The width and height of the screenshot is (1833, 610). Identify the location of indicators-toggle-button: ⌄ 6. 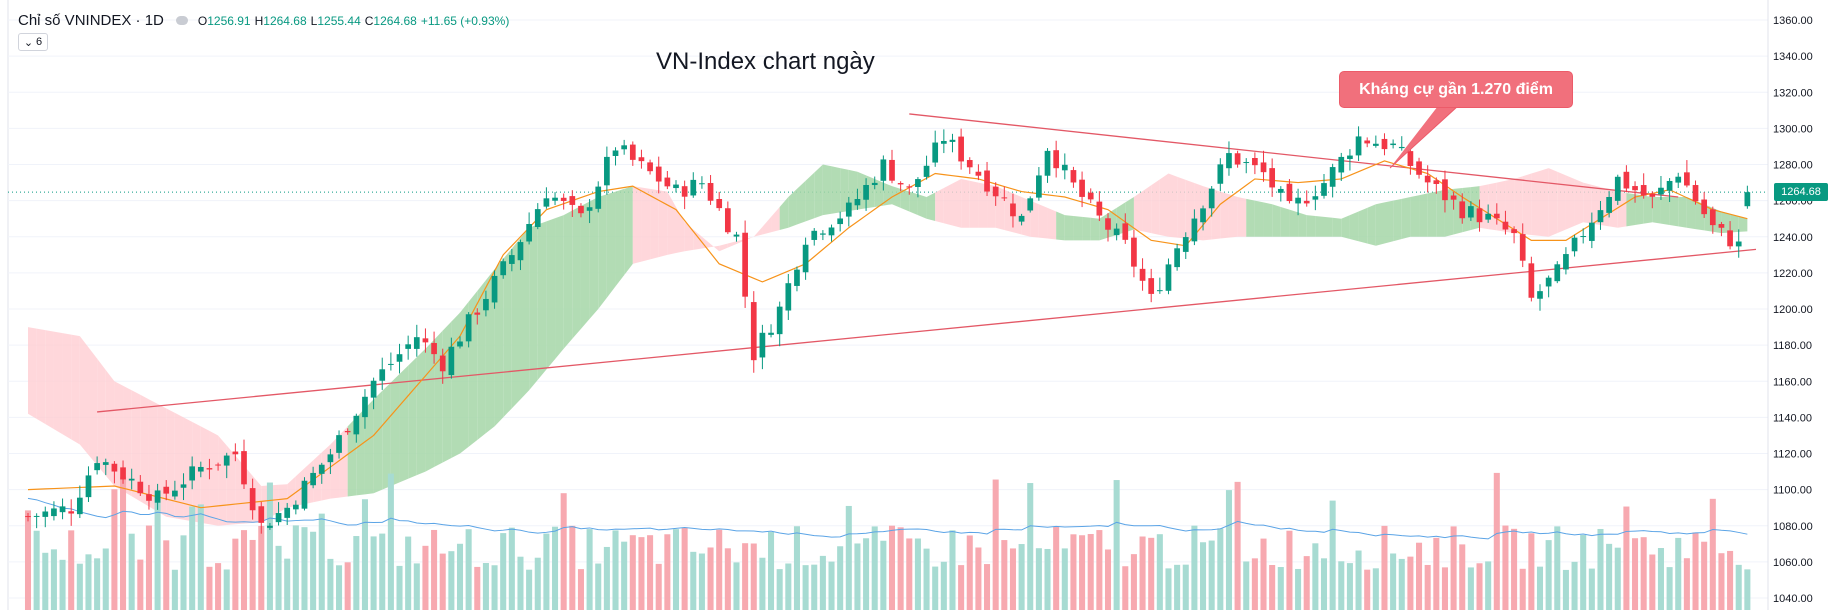
(33, 42).